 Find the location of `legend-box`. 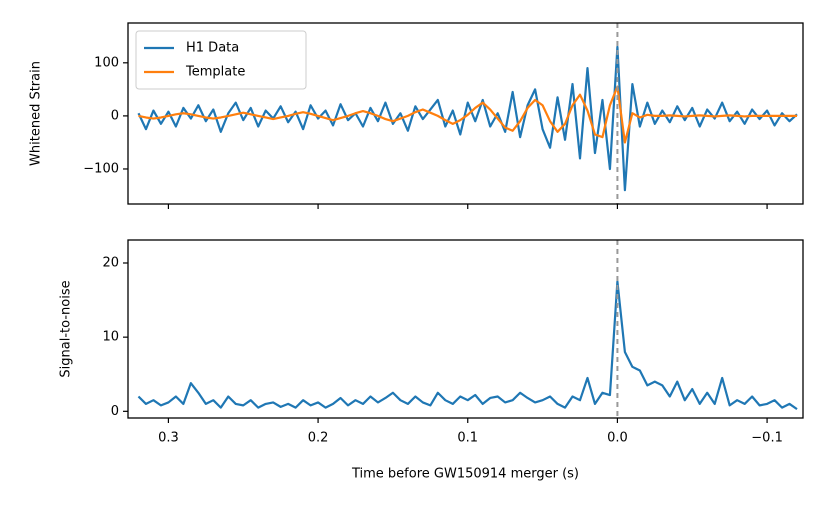

legend-box is located at coordinates (221, 60).